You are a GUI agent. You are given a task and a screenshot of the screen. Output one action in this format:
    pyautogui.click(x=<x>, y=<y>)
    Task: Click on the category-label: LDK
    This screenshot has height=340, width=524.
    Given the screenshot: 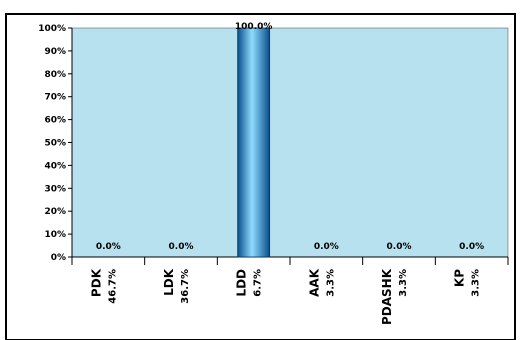 What is the action you would take?
    pyautogui.click(x=169, y=282)
    